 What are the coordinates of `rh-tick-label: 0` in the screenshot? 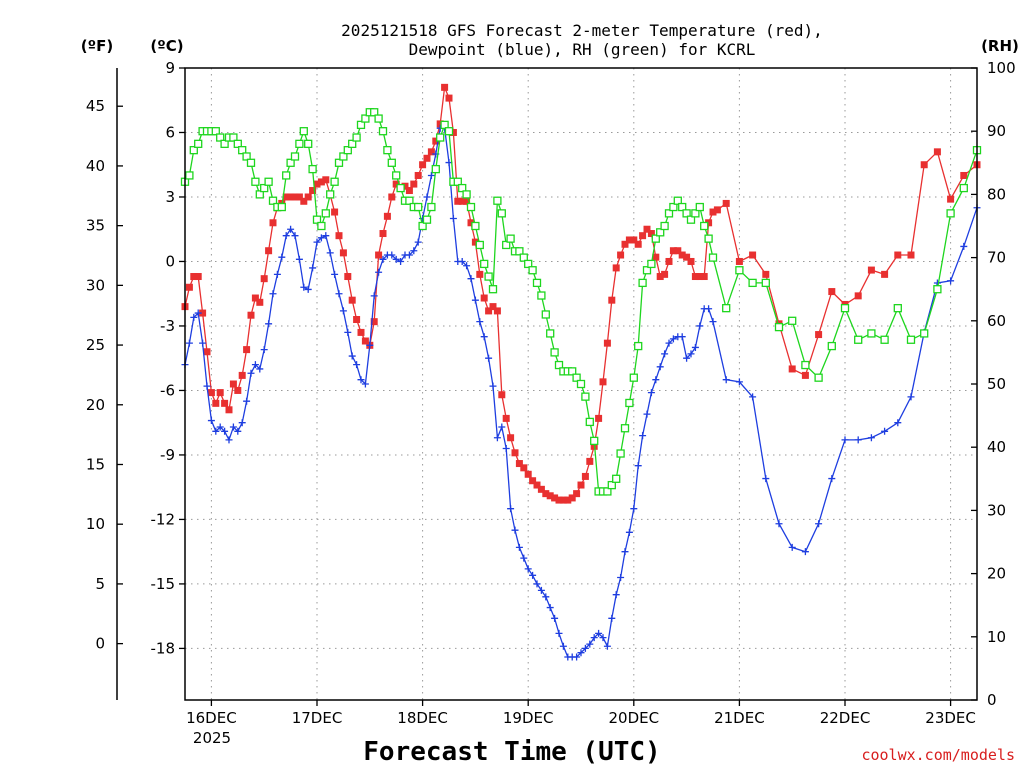 It's located at (992, 700).